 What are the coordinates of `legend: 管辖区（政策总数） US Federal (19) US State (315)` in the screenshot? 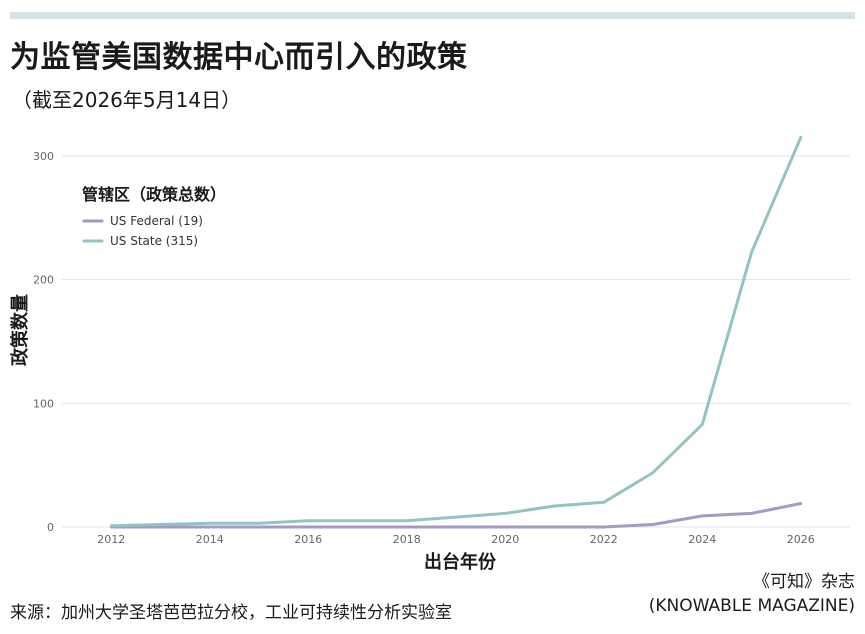 It's located at (154, 216).